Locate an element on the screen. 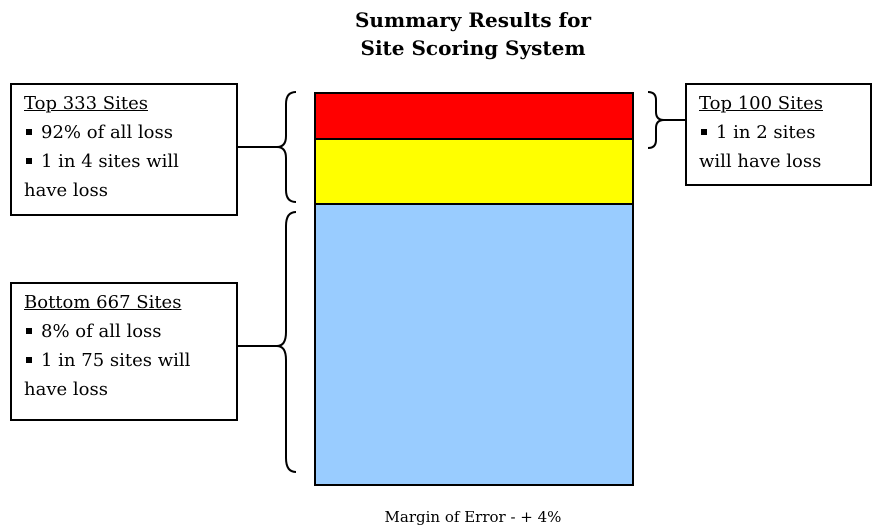  top-333-bullet-1: 92% of all loss is located at coordinates (127, 132).